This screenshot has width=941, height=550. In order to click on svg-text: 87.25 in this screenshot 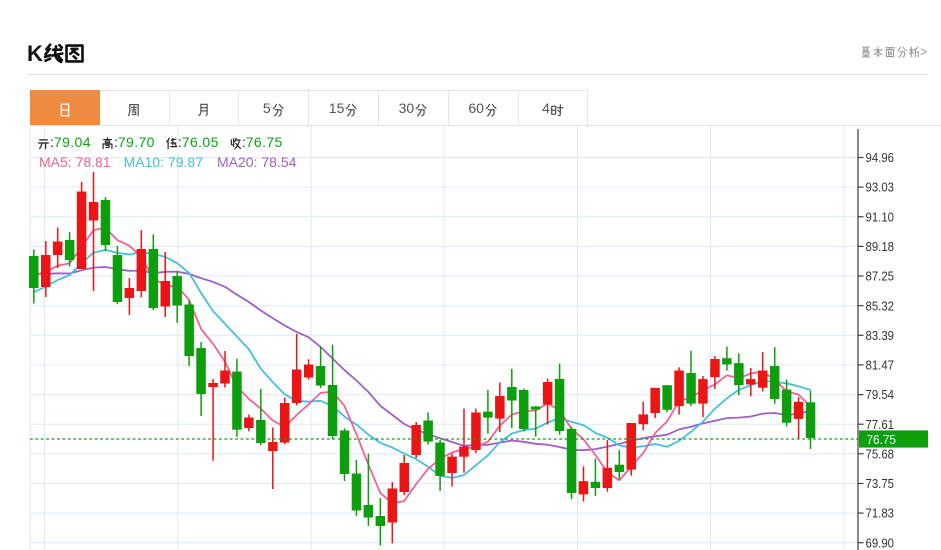, I will do `click(880, 276)`.